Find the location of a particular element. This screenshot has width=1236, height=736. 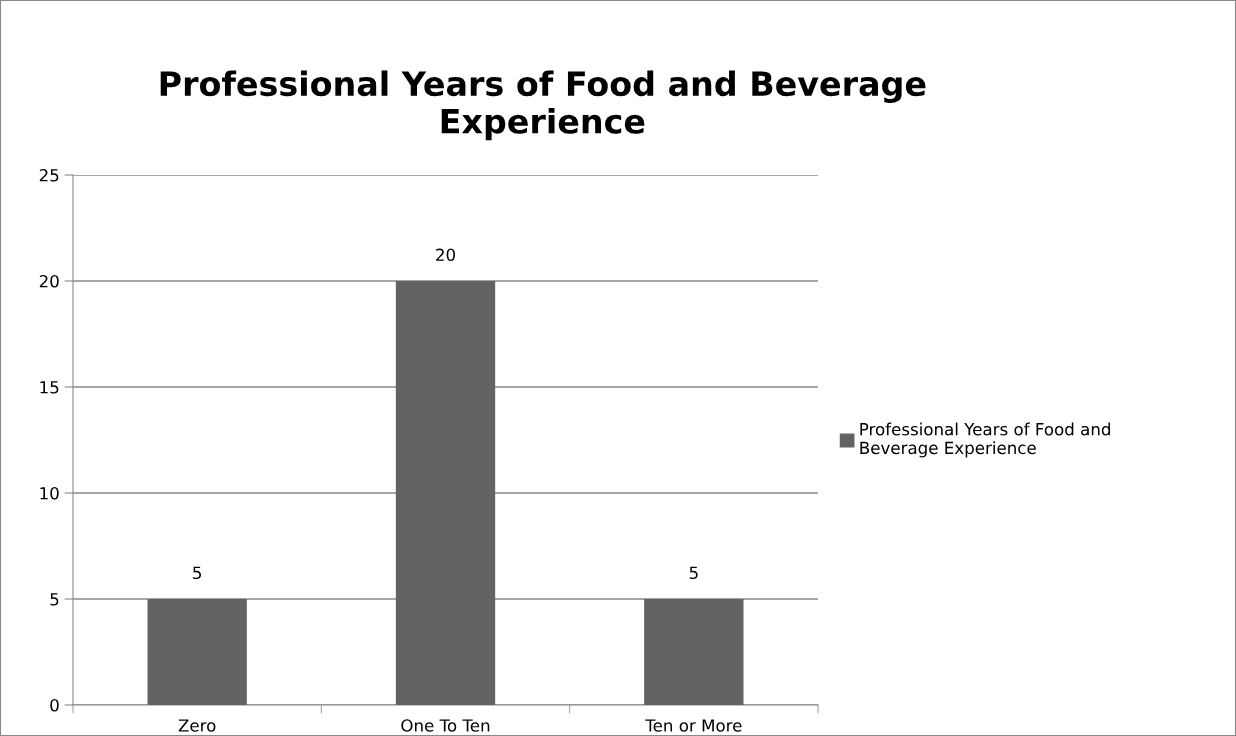

y-tick-label: 15 is located at coordinates (49, 387).